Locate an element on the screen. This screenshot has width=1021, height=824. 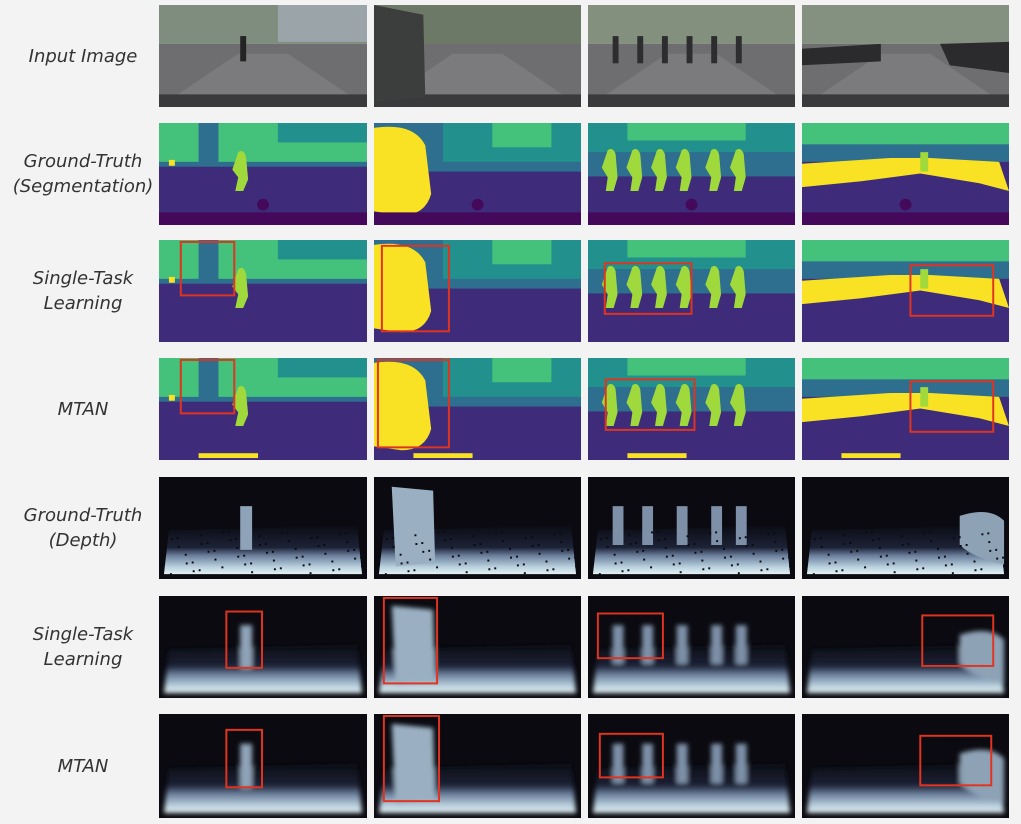
row-label: Input Image is located at coordinates (83, 56).